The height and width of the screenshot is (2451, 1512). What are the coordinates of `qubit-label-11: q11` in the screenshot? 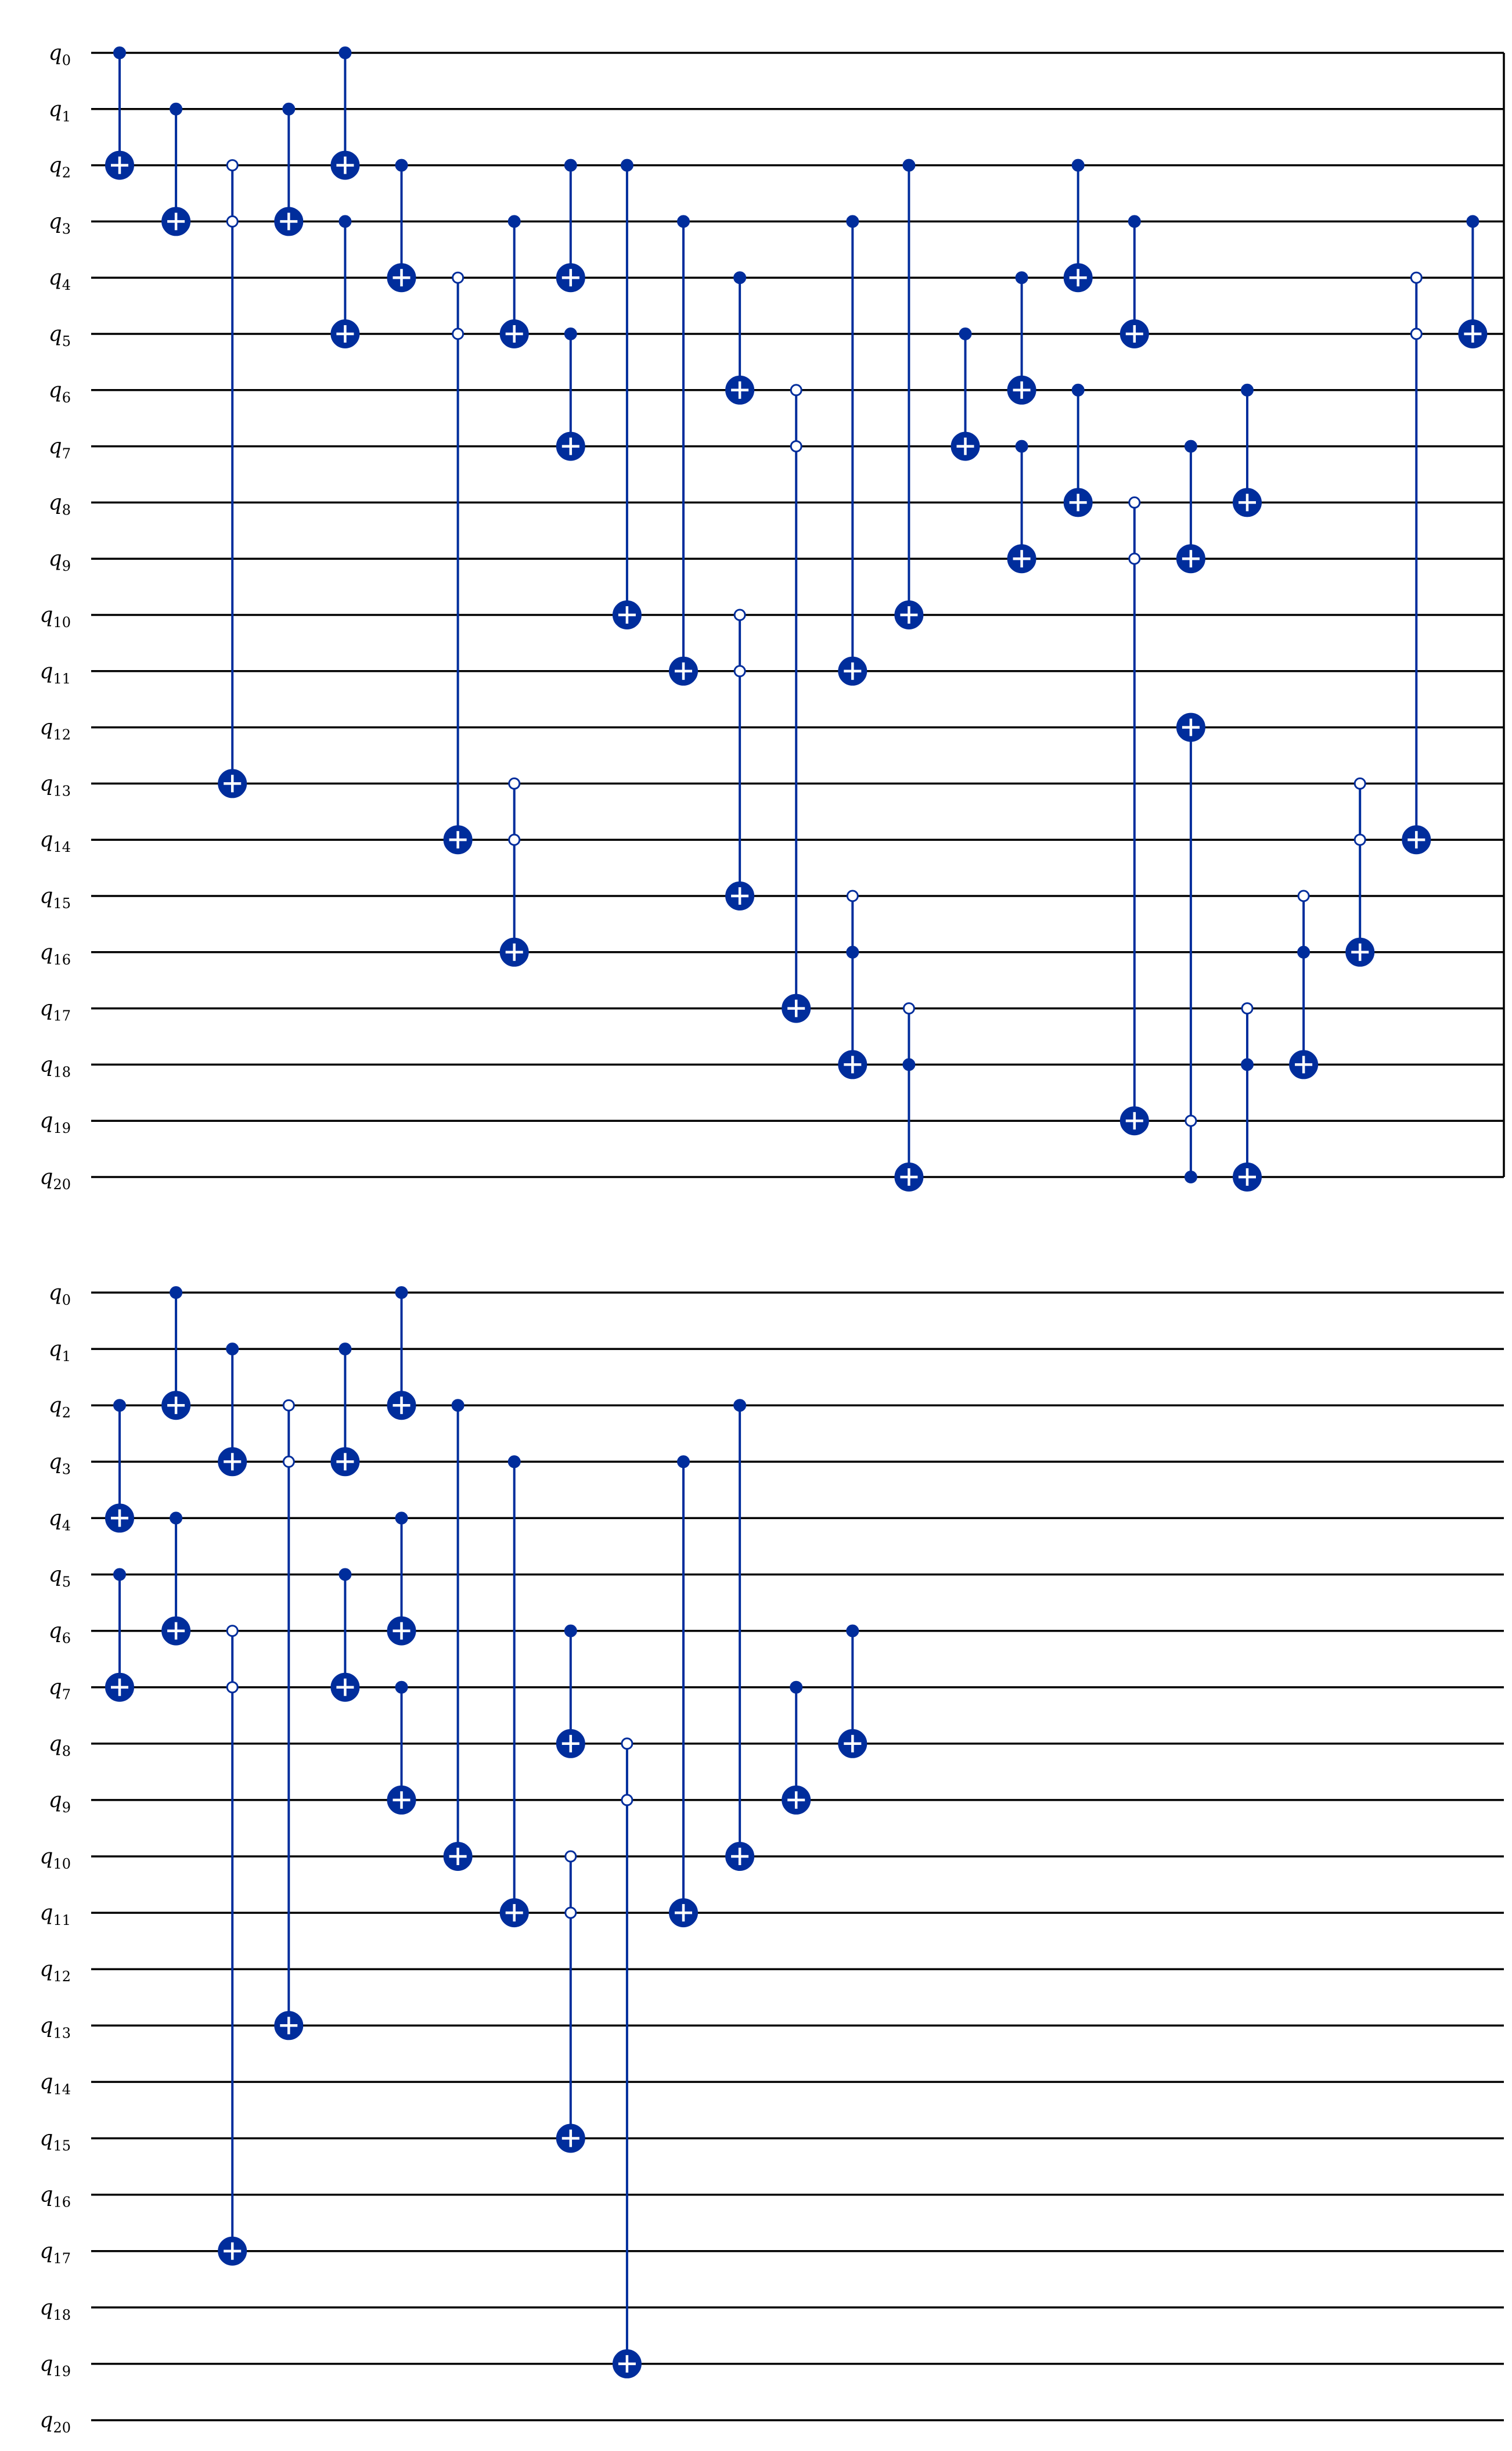 It's located at (55, 673).